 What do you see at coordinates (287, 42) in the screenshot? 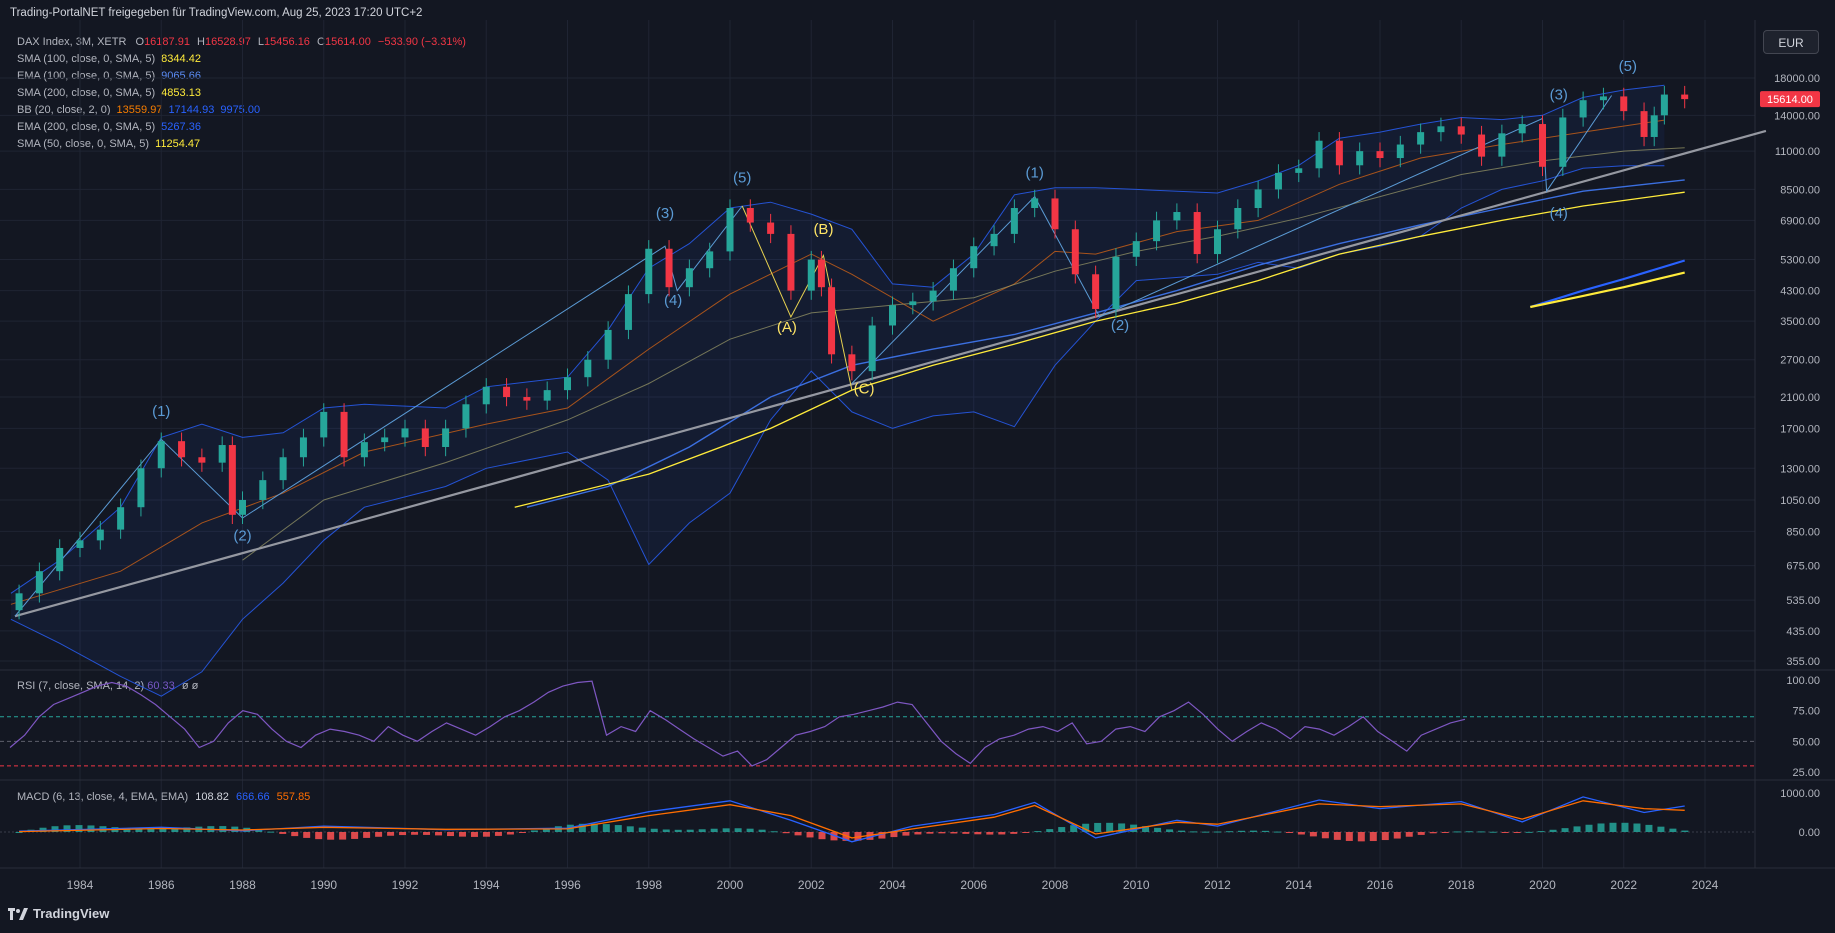
I see `low-value: 15456.16` at bounding box center [287, 42].